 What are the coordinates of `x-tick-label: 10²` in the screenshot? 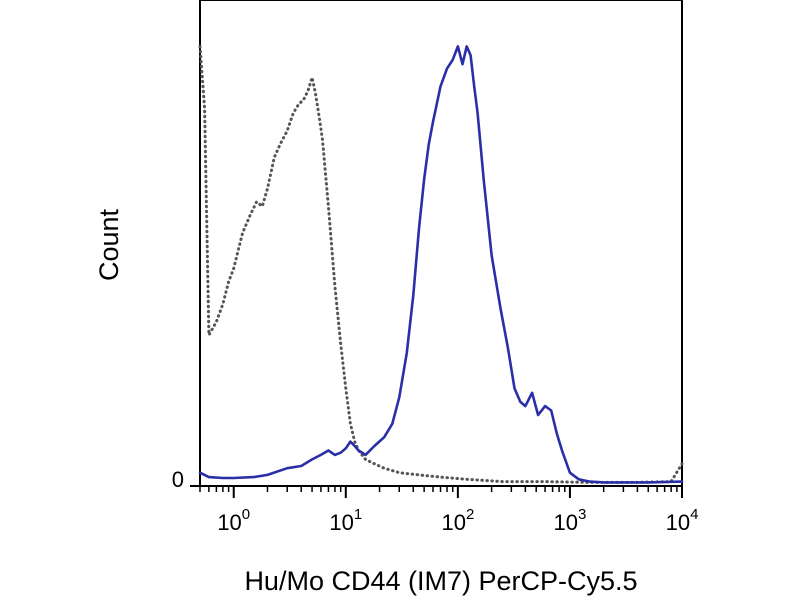 It's located at (457, 520).